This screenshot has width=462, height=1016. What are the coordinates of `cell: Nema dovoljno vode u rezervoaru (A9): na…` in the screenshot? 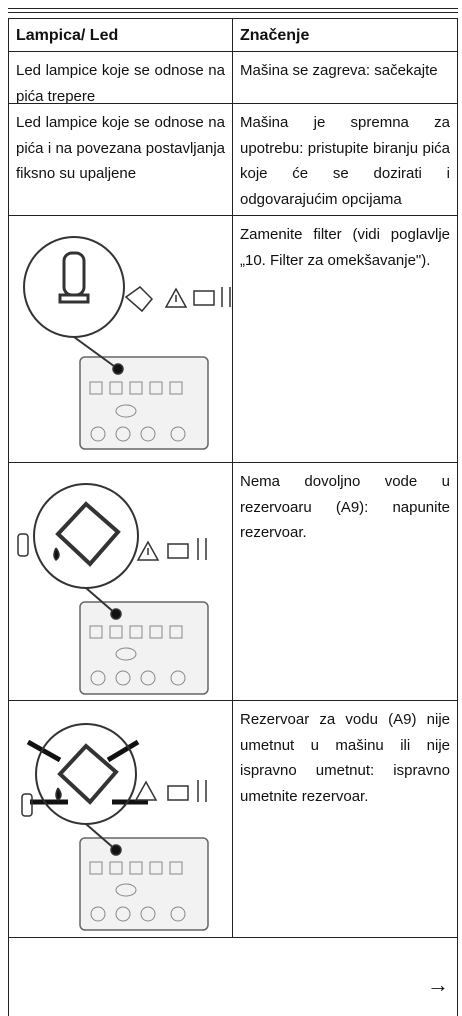 It's located at (345, 581).